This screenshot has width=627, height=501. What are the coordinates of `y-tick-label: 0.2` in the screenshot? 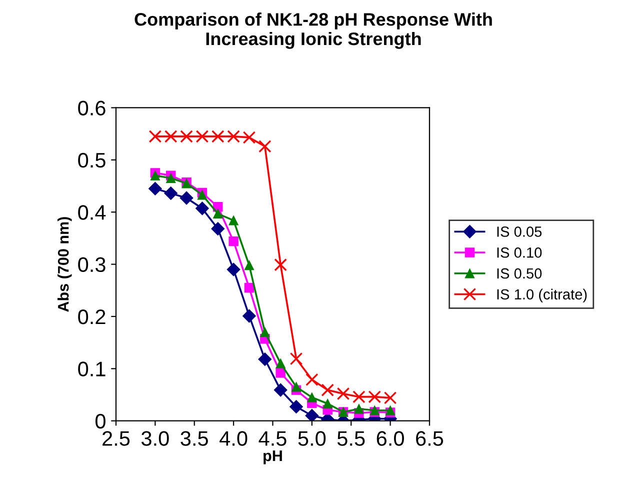 It's located at (92, 316).